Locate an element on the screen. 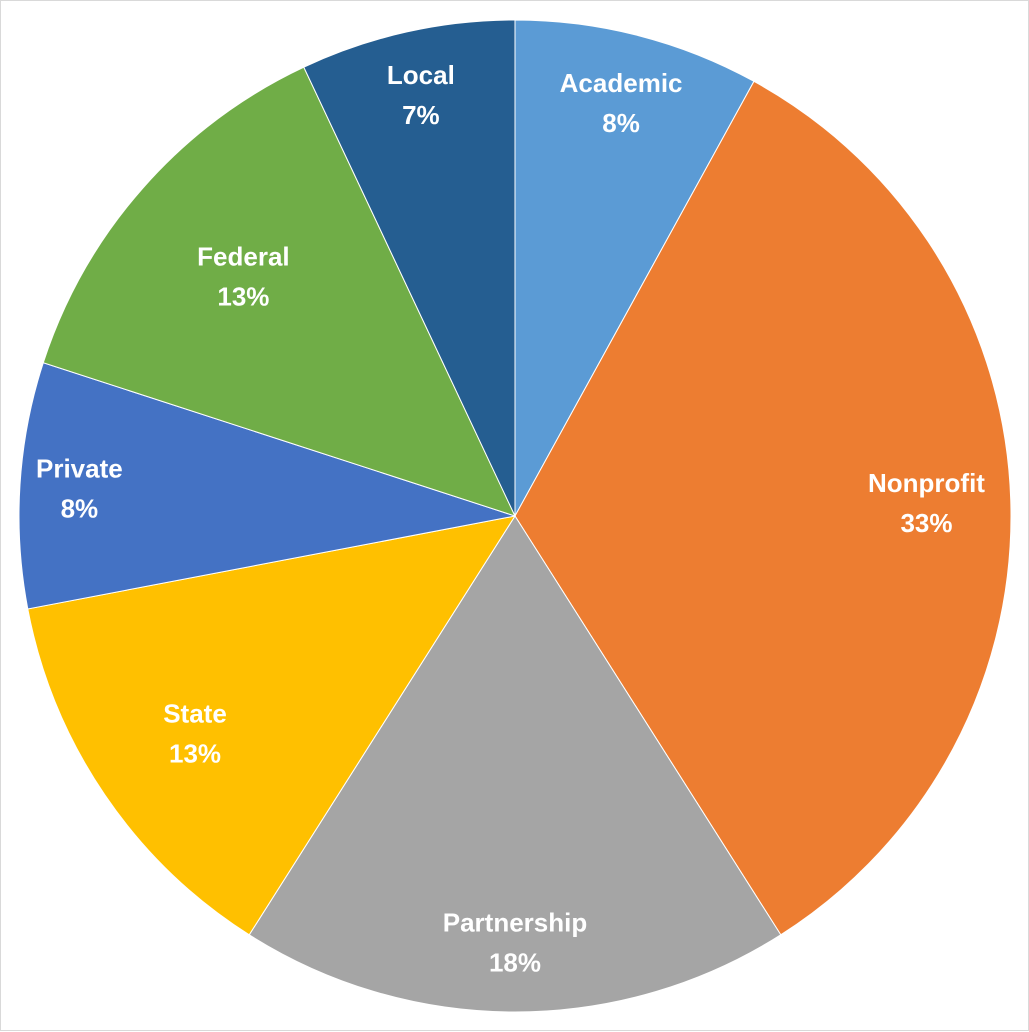  data-label-name-private: Private is located at coordinates (79, 469).